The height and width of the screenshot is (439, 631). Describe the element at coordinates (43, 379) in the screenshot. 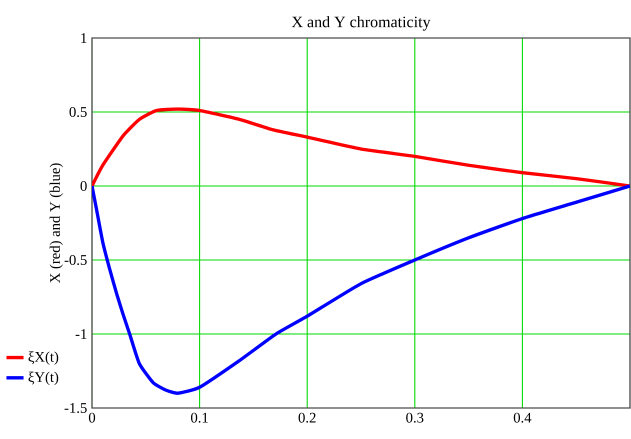

I see `legend-label: ξY(t)` at that location.